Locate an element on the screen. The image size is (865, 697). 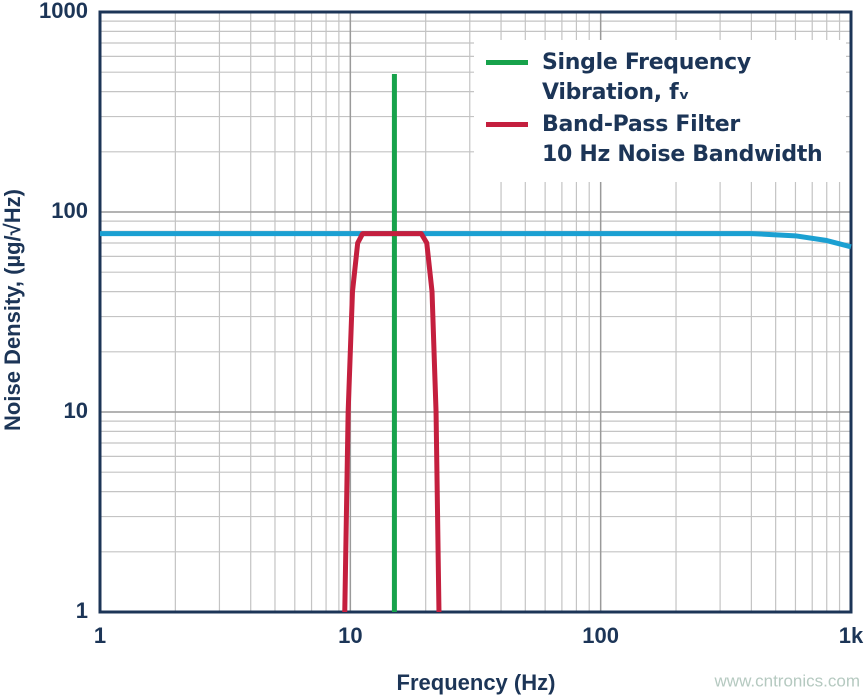
x-axis-title: Frequency (Hz) is located at coordinates (476, 682).